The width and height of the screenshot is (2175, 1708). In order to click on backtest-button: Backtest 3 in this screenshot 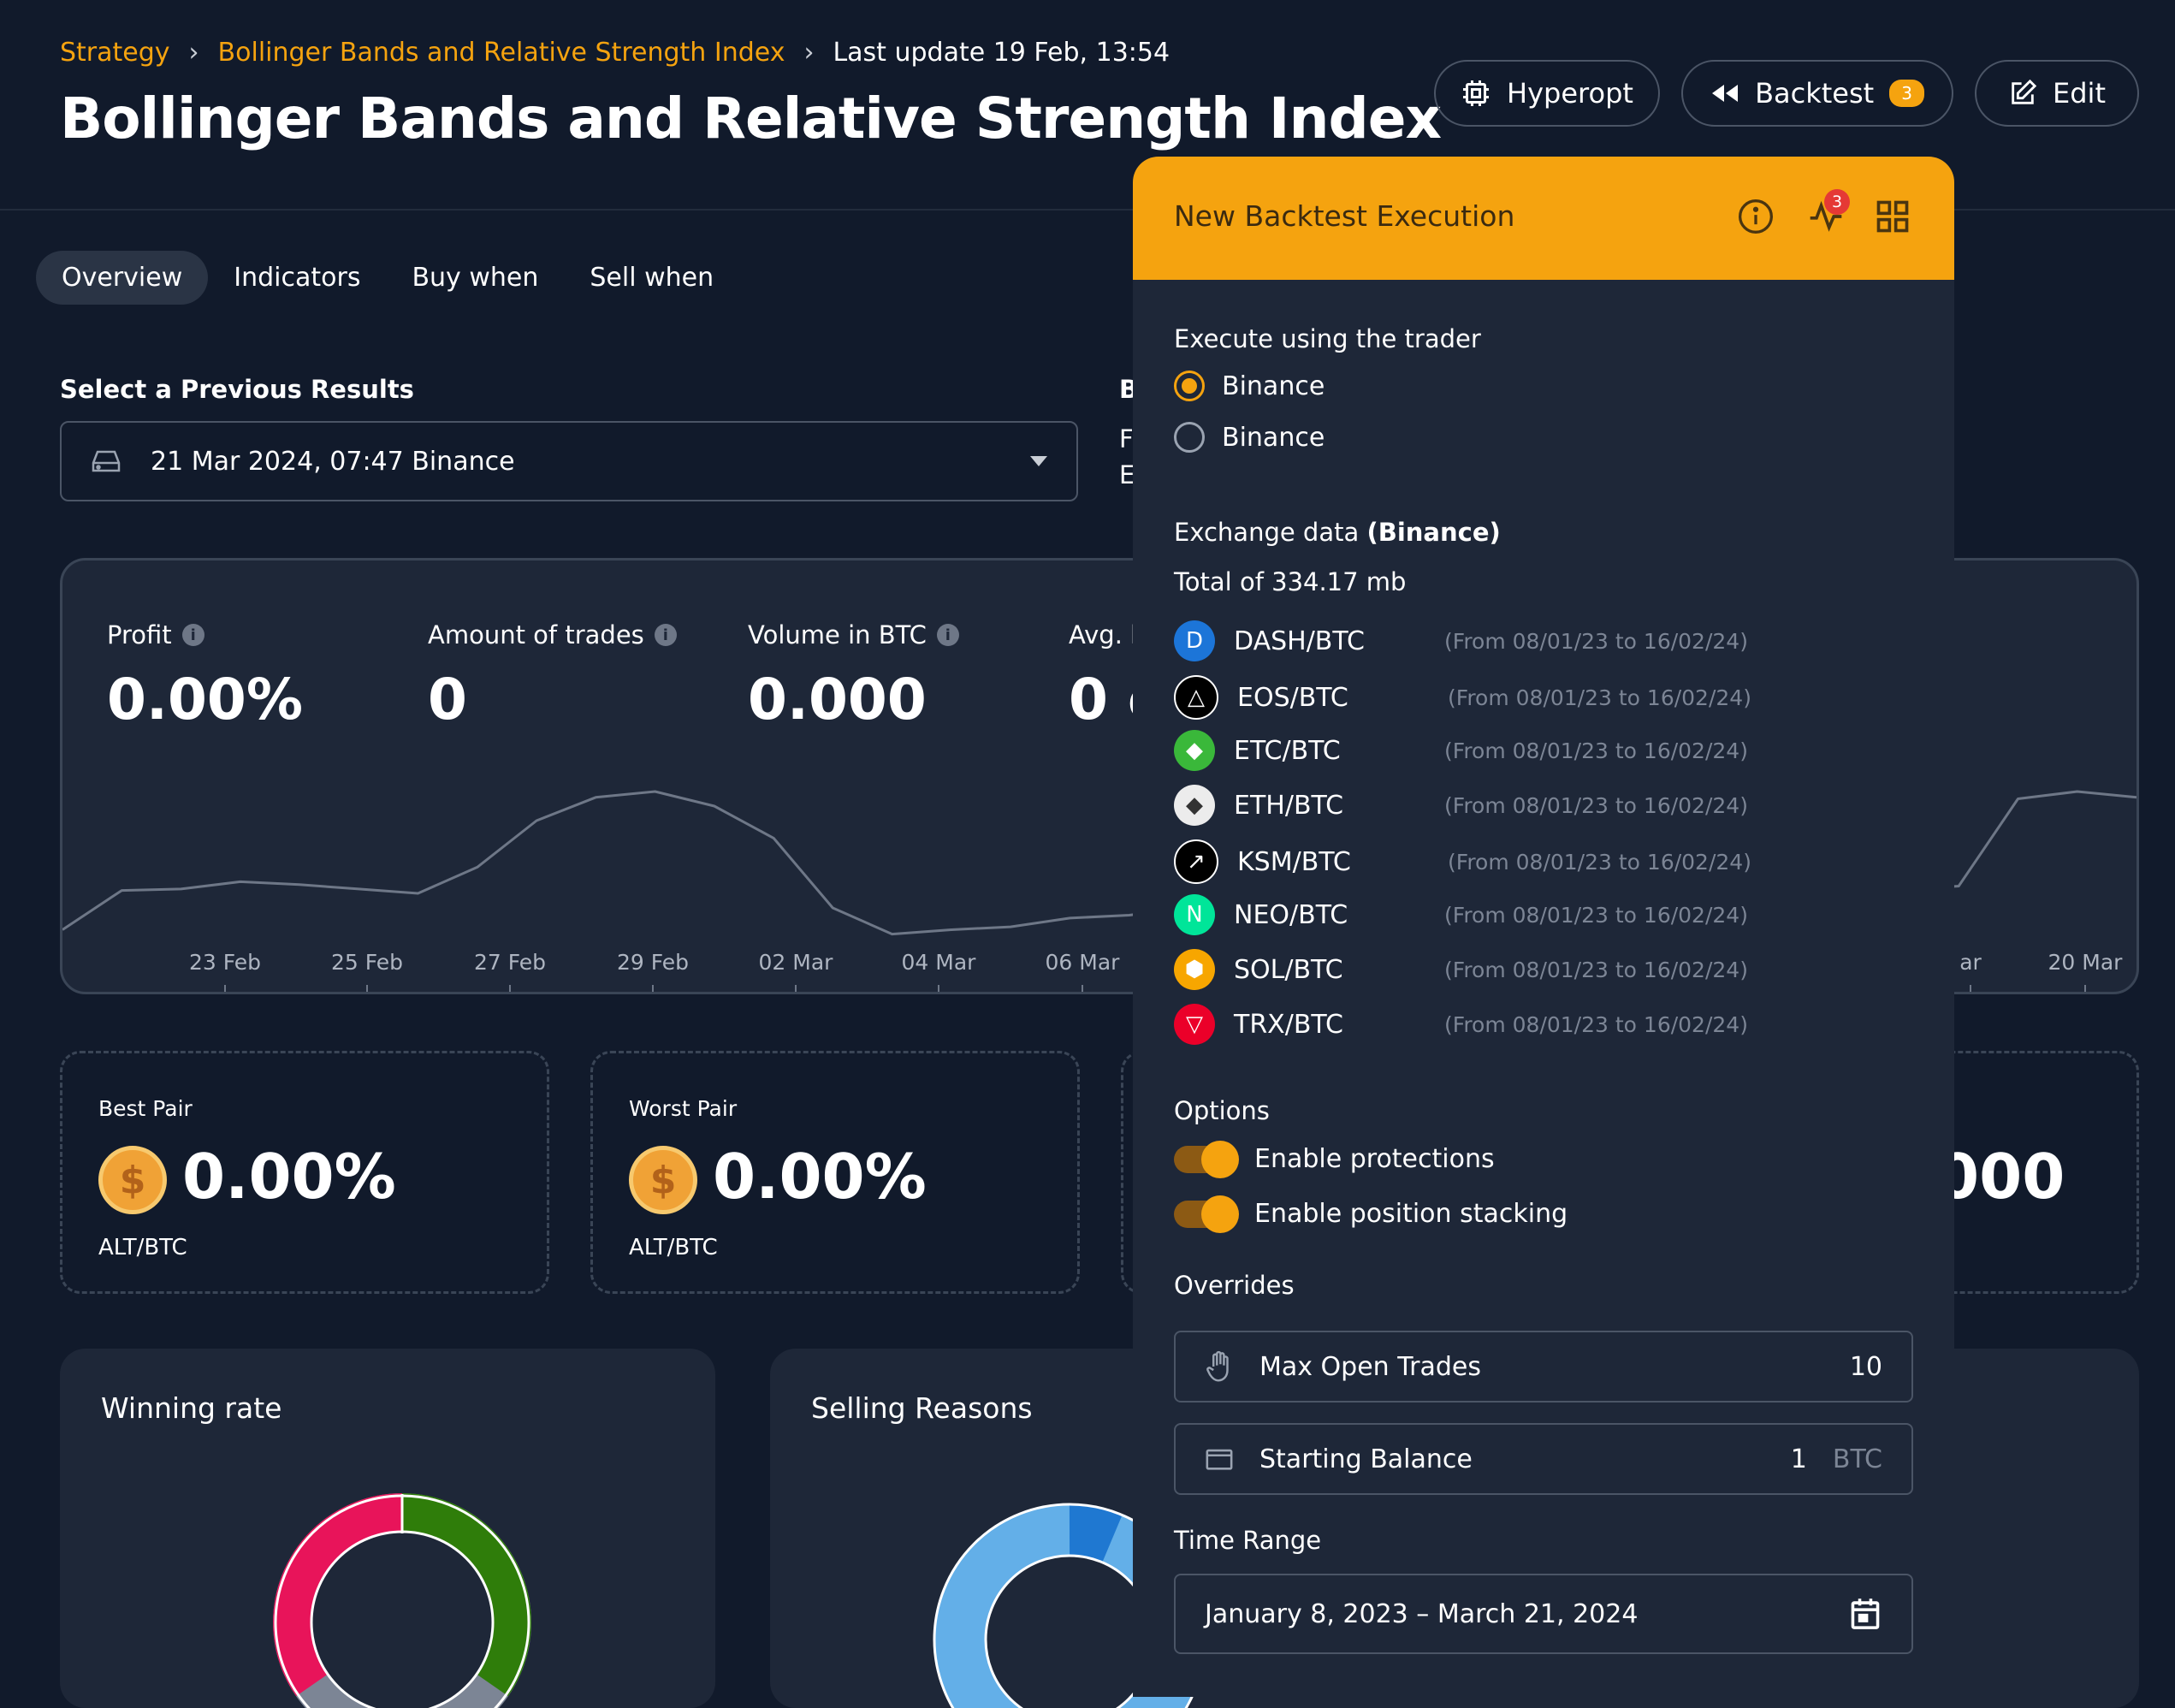, I will do `click(1817, 93)`.